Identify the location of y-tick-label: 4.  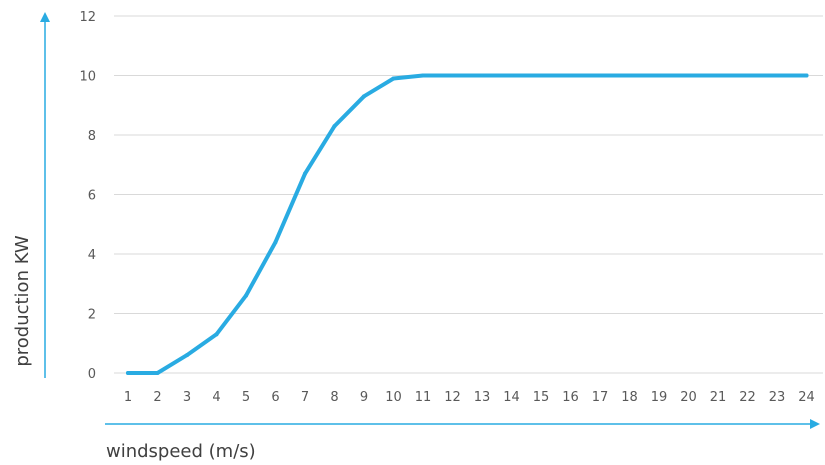
(92, 255).